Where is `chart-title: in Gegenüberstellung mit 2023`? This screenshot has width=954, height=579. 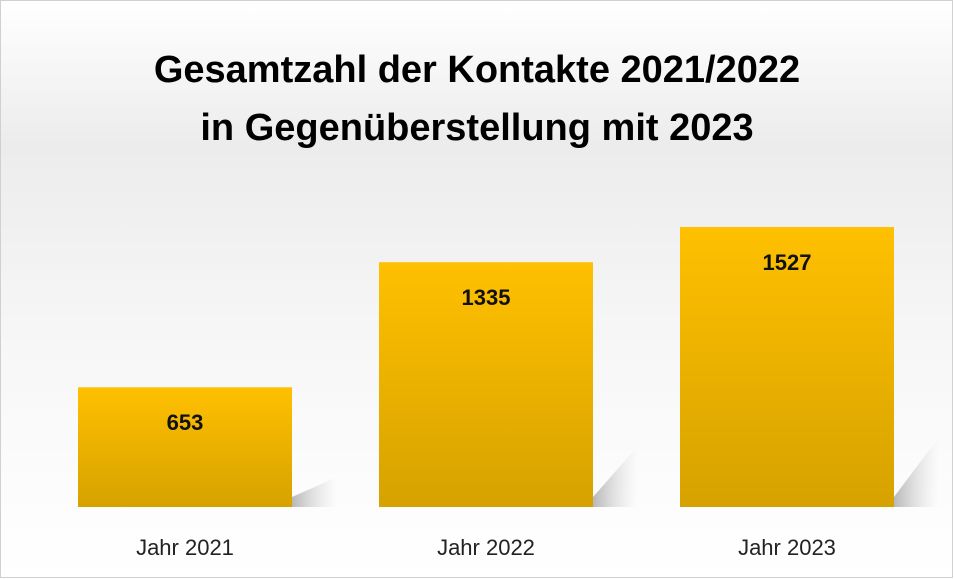
chart-title: in Gegenüberstellung mit 2023 is located at coordinates (476, 128).